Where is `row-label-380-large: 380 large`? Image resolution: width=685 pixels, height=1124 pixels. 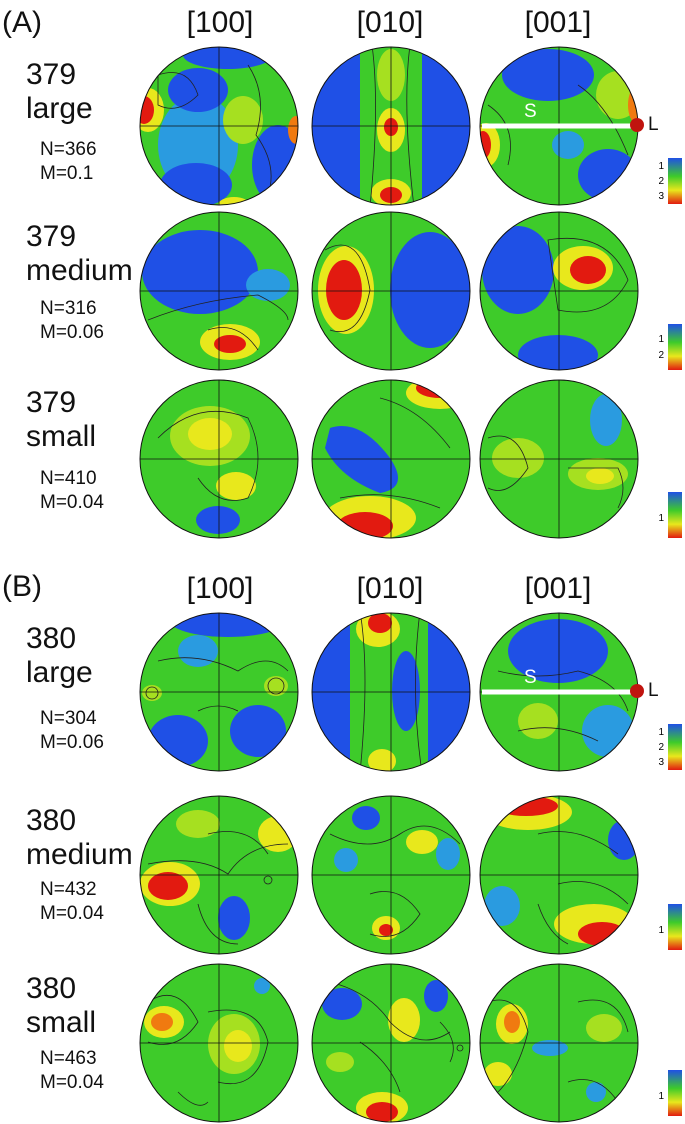
row-label-380-large: 380 large is located at coordinates (59, 656).